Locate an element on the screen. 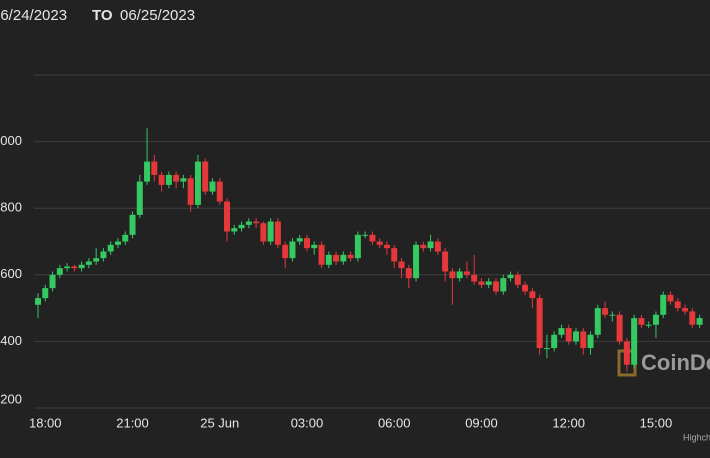  x-tick-label: 18:00 is located at coordinates (45, 422).